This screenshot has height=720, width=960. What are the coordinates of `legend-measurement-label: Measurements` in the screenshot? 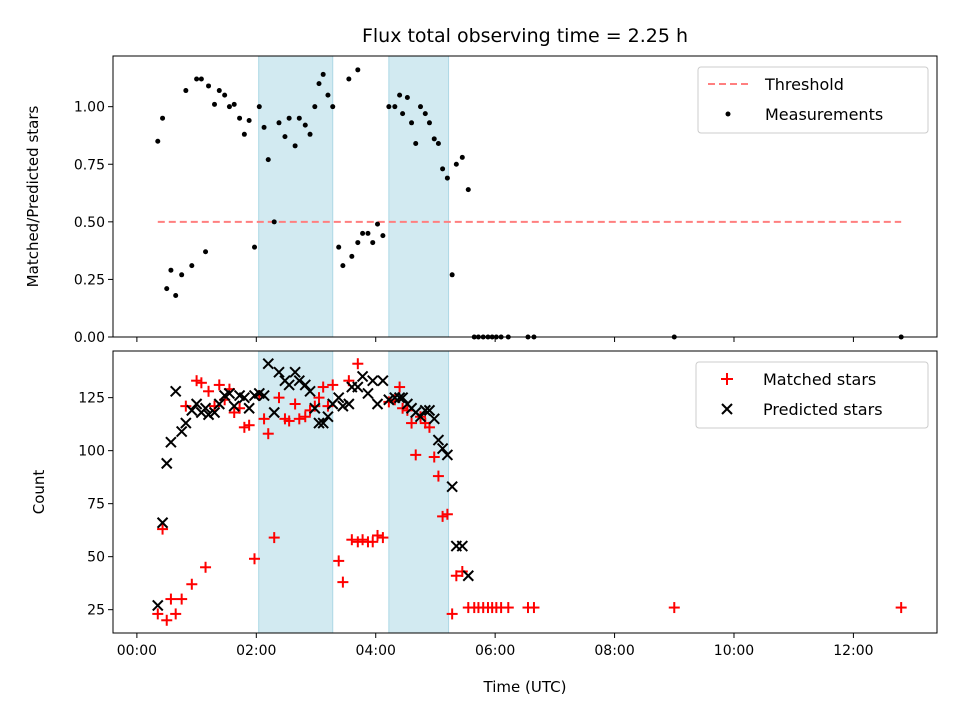 It's located at (824, 114).